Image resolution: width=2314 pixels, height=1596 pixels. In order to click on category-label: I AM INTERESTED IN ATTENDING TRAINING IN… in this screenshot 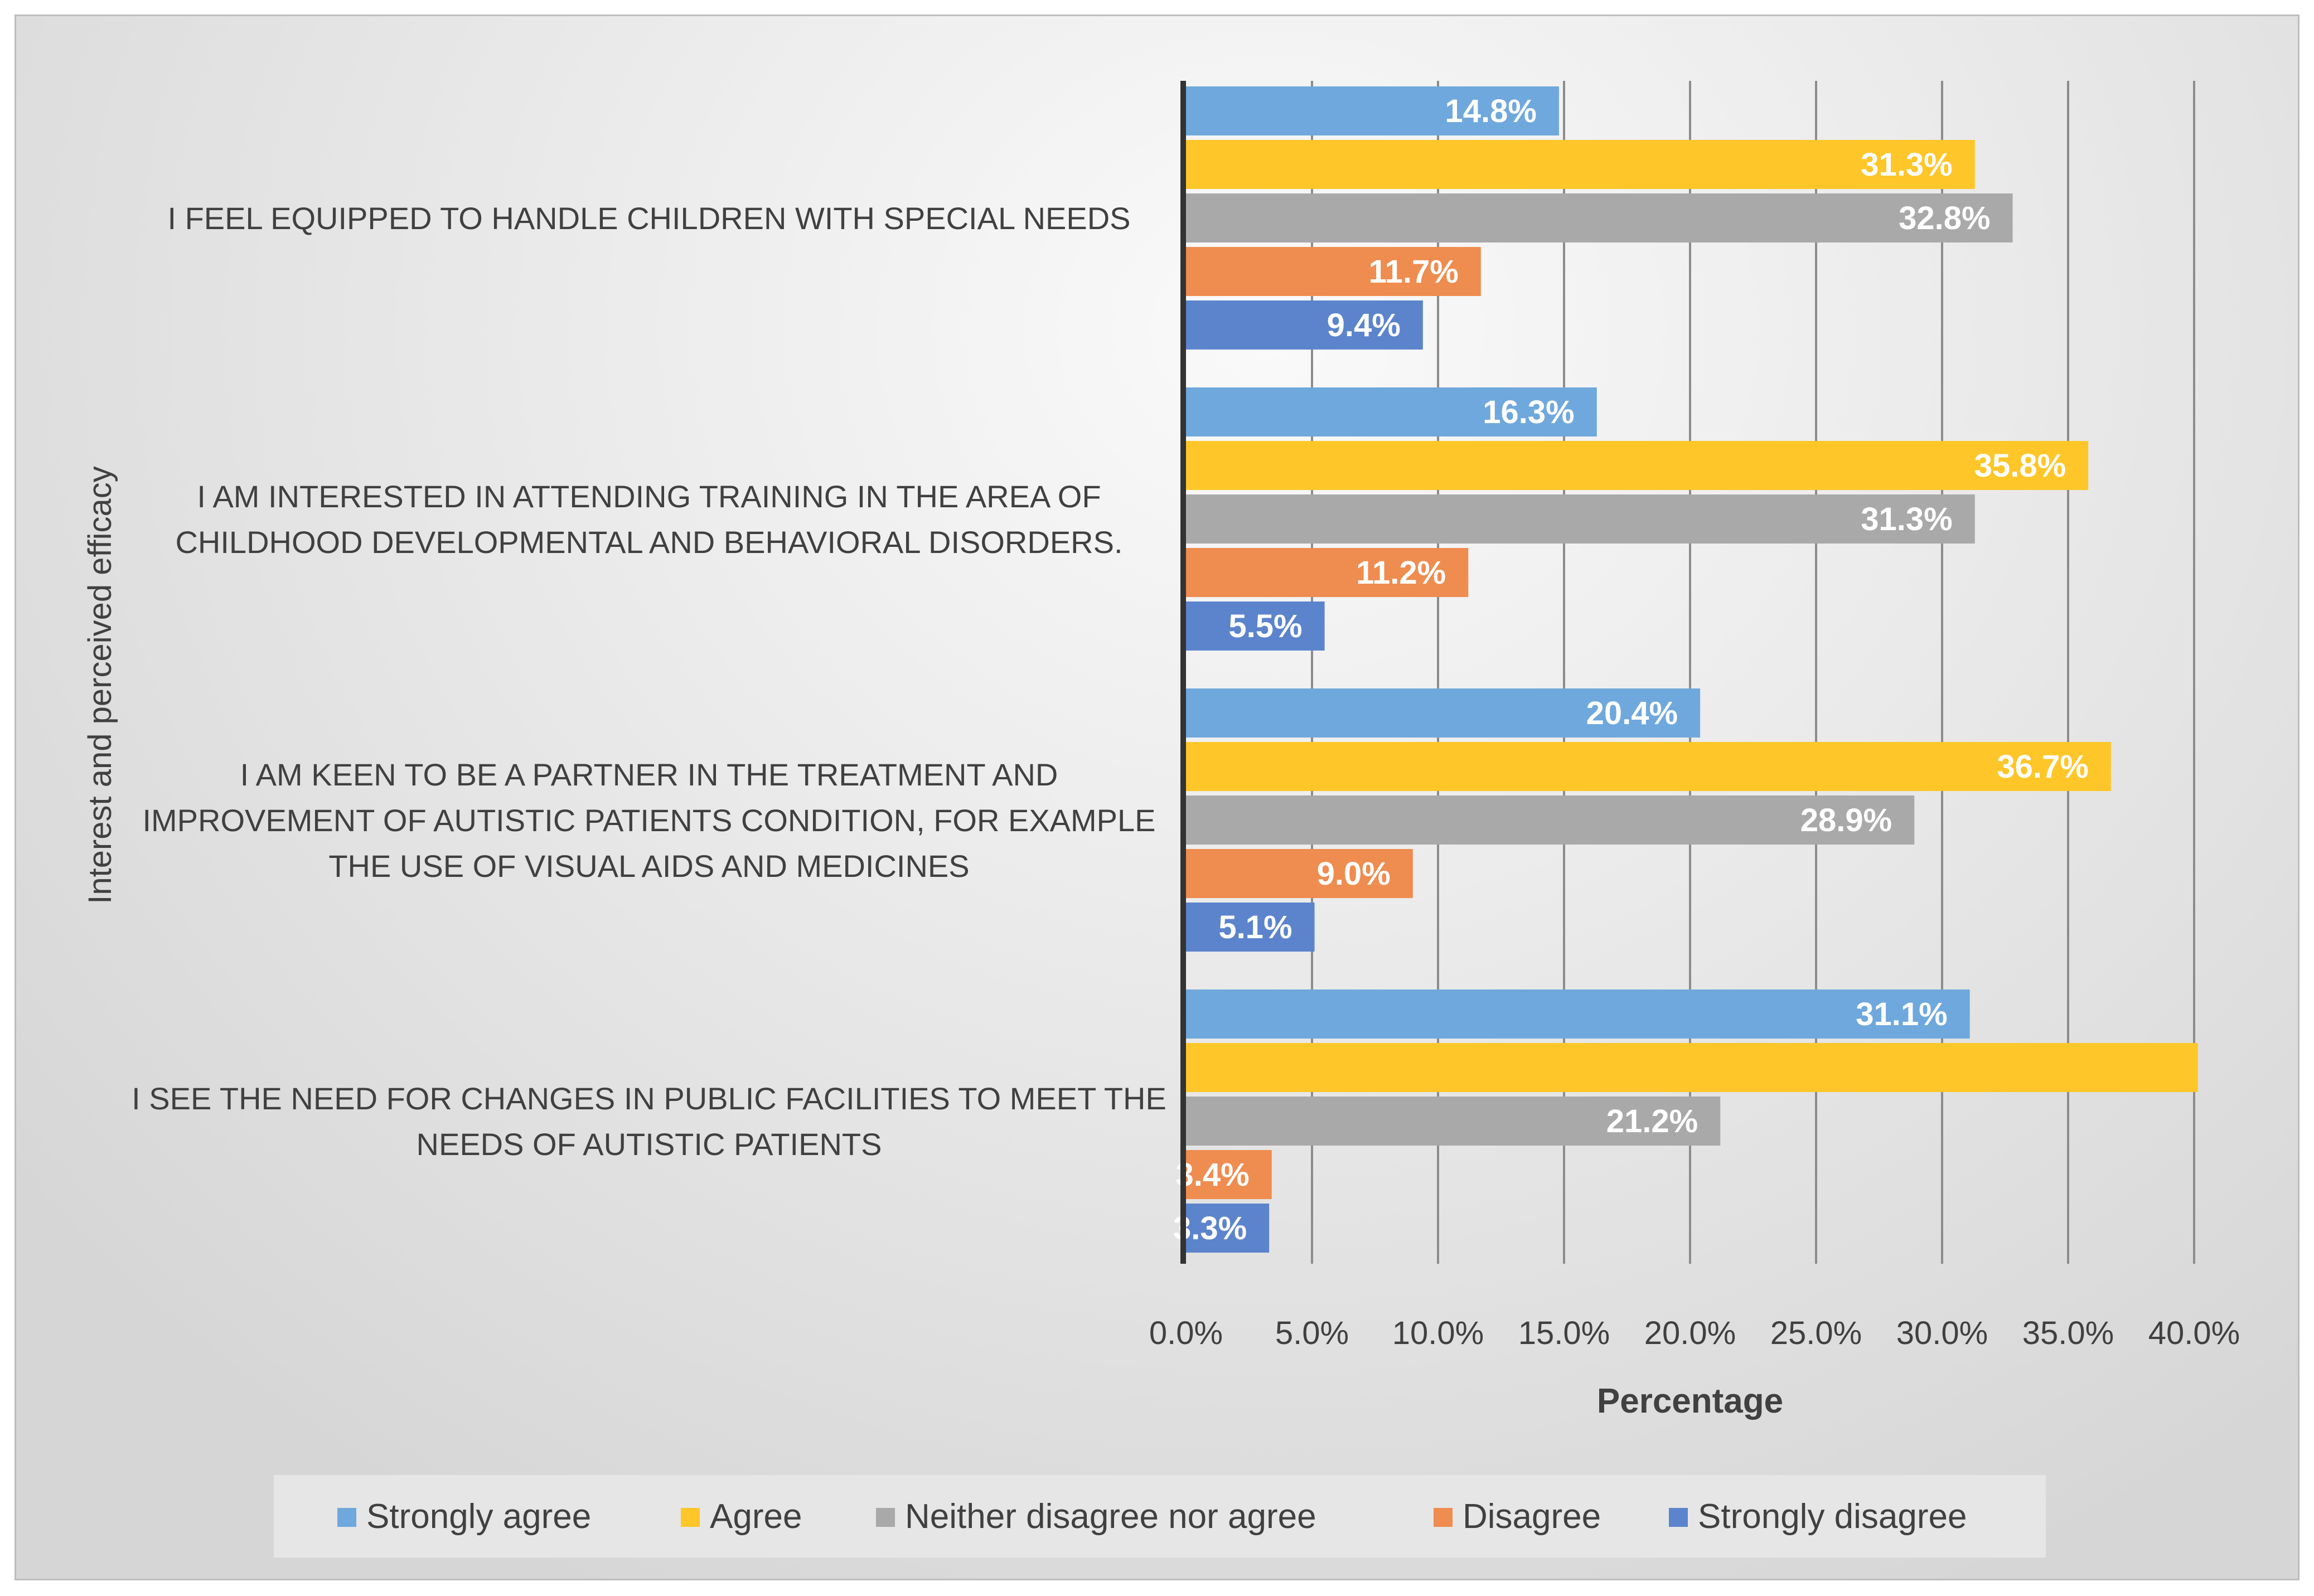, I will do `click(649, 496)`.